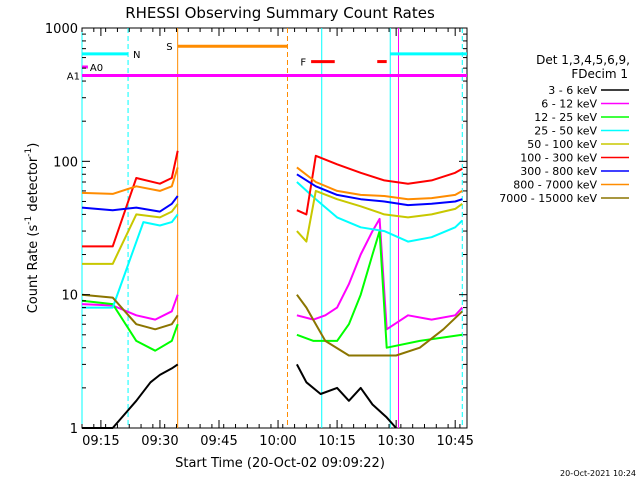  Describe the element at coordinates (583, 60) in the screenshot. I see `legend-header-line1: Det 1,3,4,5,6,9,` at that location.